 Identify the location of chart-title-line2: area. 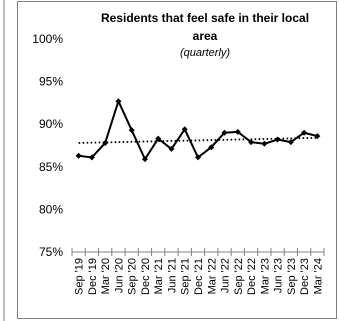
(205, 36).